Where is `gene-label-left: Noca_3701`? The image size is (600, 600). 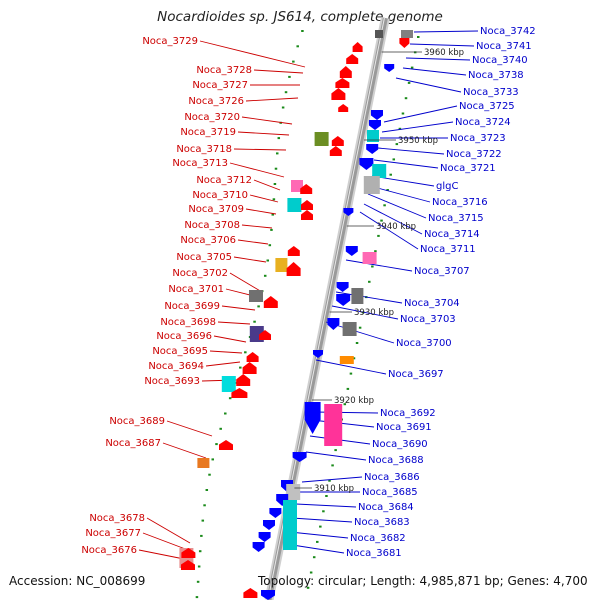 gene-label-left: Noca_3701 is located at coordinates (196, 289).